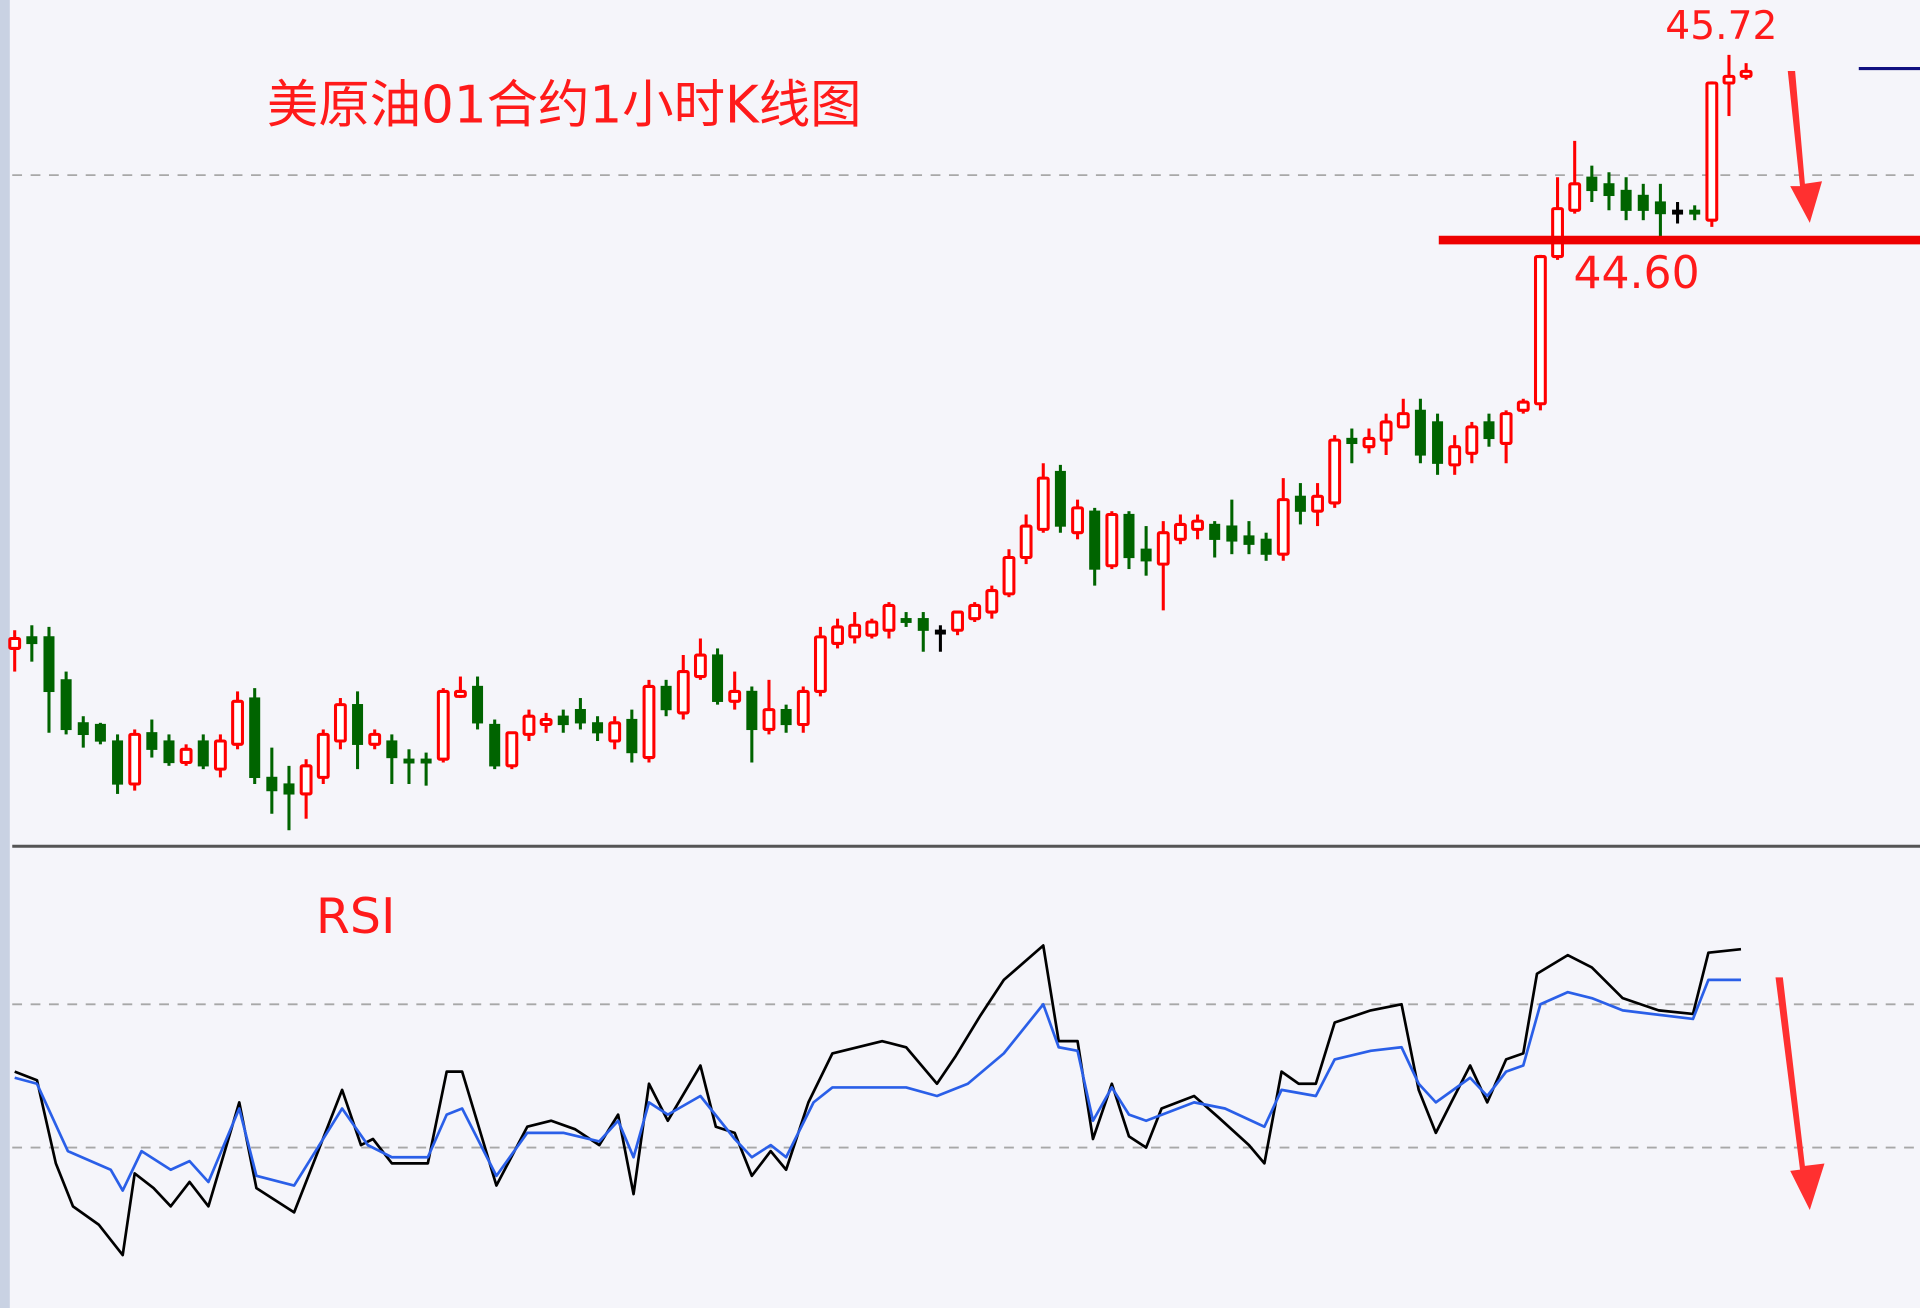 The width and height of the screenshot is (1920, 1308). What do you see at coordinates (1721, 26) in the screenshot?
I see `high-price-label: 45.72` at bounding box center [1721, 26].